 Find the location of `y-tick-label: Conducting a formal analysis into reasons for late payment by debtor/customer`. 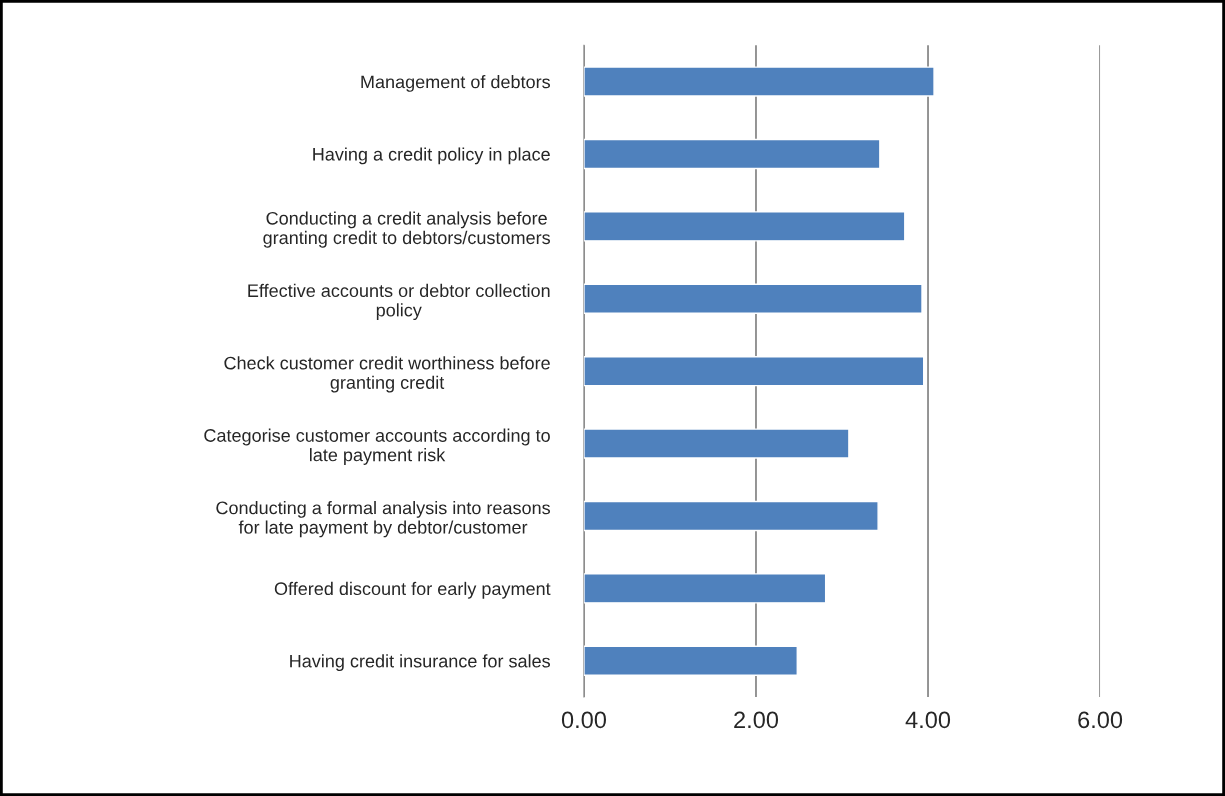

y-tick-label: Conducting a formal analysis into reasons for late payment by debtor/customer is located at coordinates (383, 519).